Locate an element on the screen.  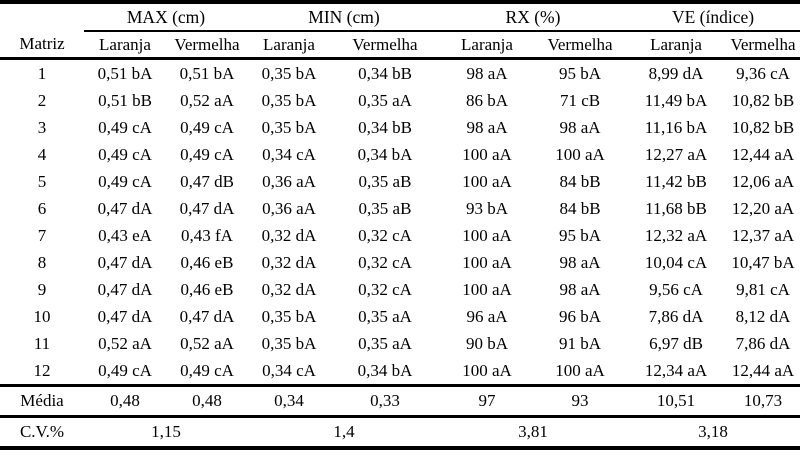
group-header-row: MAX (cm) MIN (cm) RX (%) VE (índice) is located at coordinates (400, 17).